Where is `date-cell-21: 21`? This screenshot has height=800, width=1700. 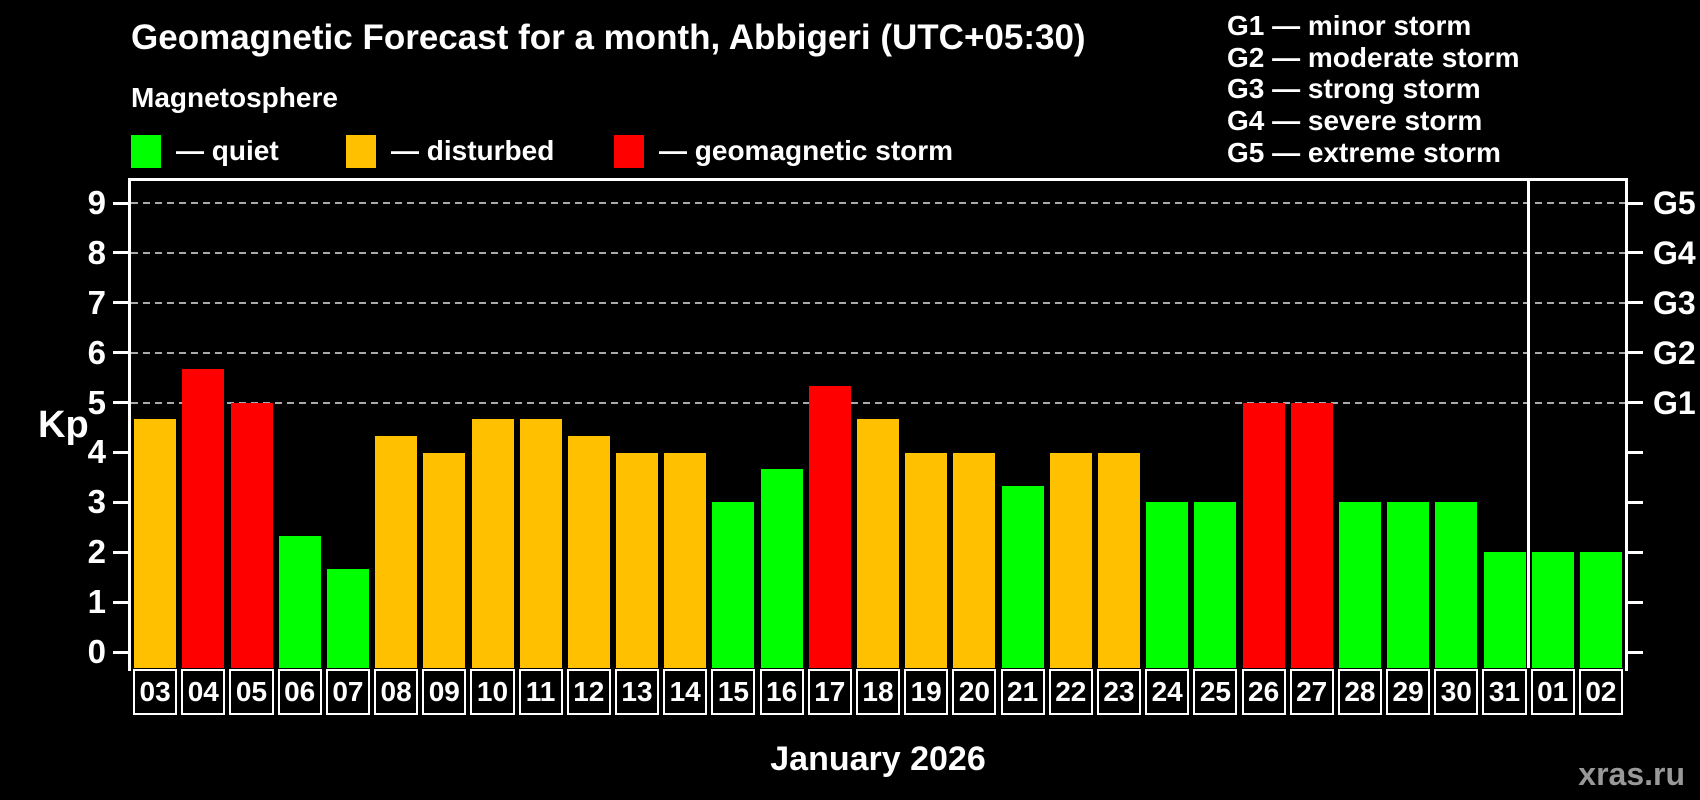
date-cell-21: 21 is located at coordinates (1022, 692).